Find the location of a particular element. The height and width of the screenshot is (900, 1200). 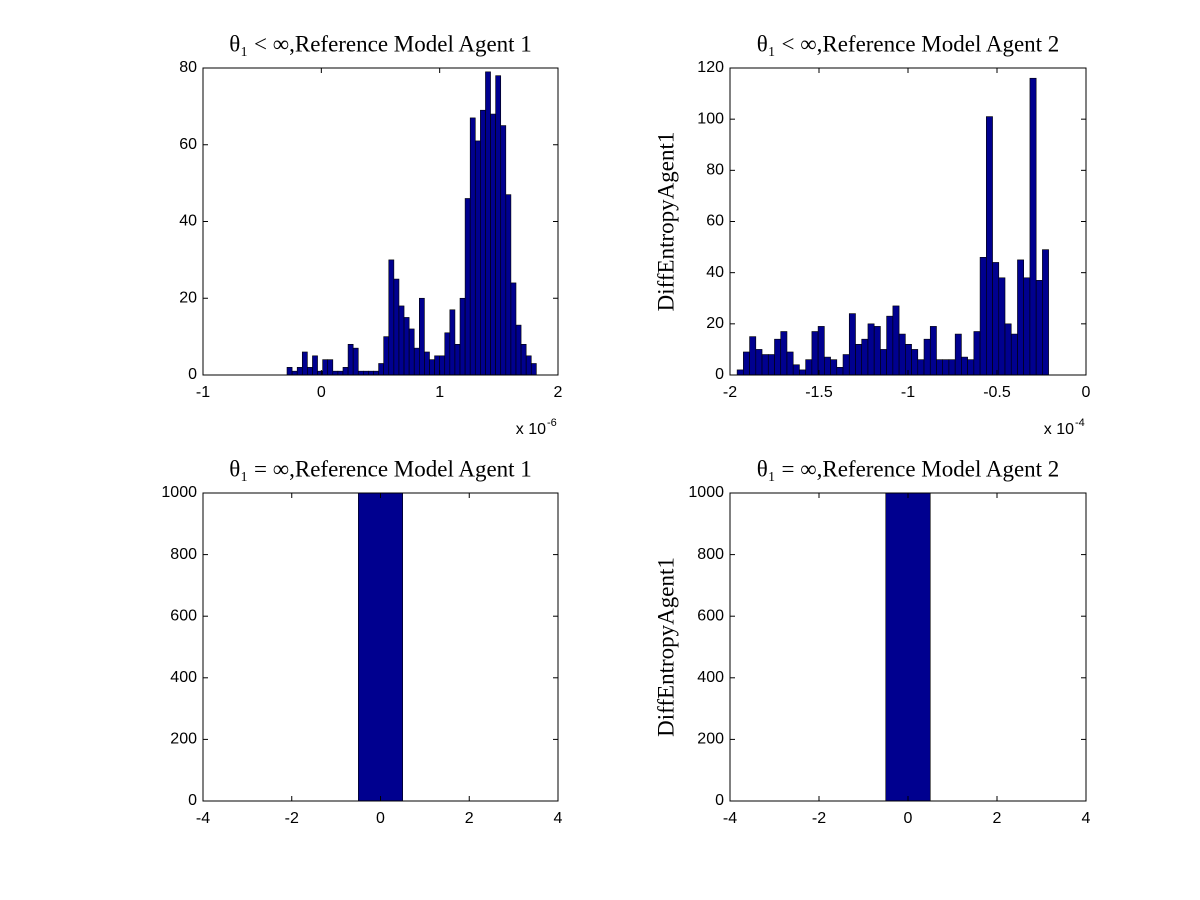

x-tick-label: -1 is located at coordinates (908, 392).